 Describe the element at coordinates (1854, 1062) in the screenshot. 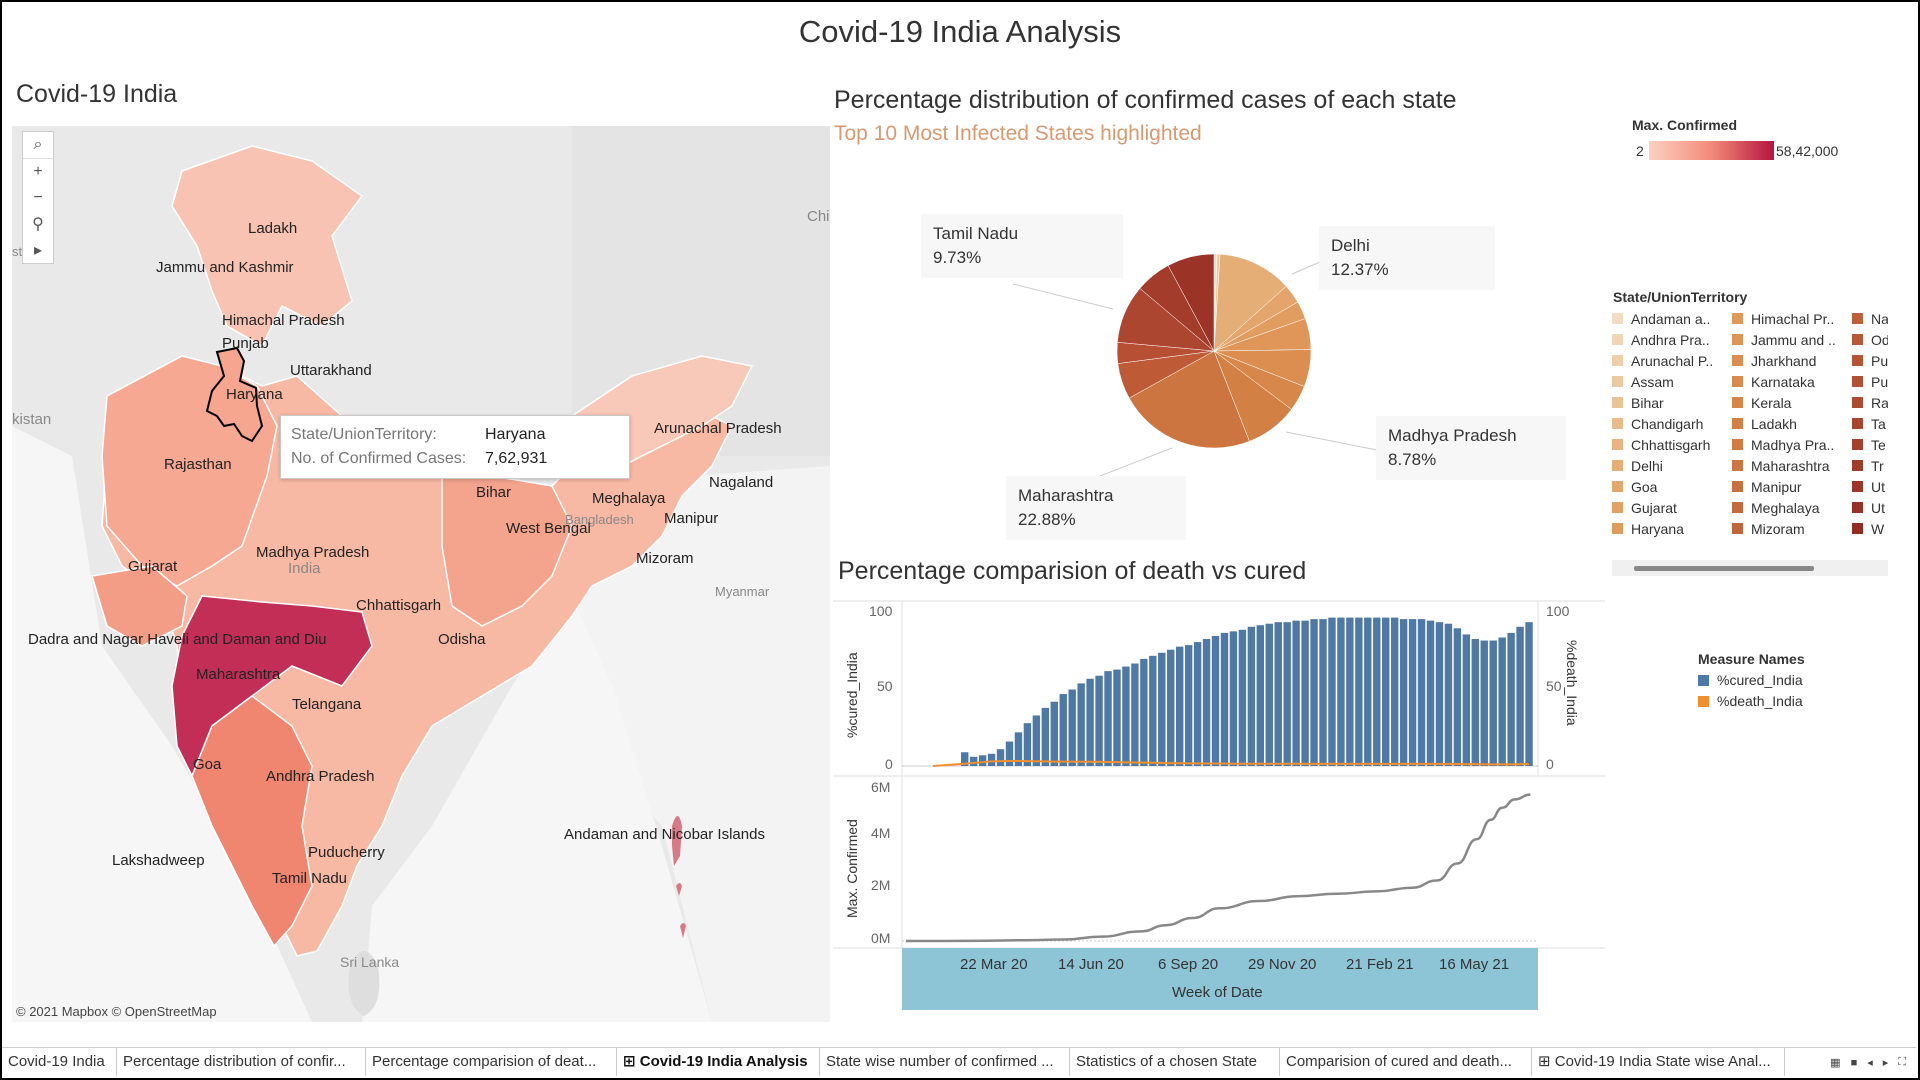

I see `grid-large-icon: ■` at that location.